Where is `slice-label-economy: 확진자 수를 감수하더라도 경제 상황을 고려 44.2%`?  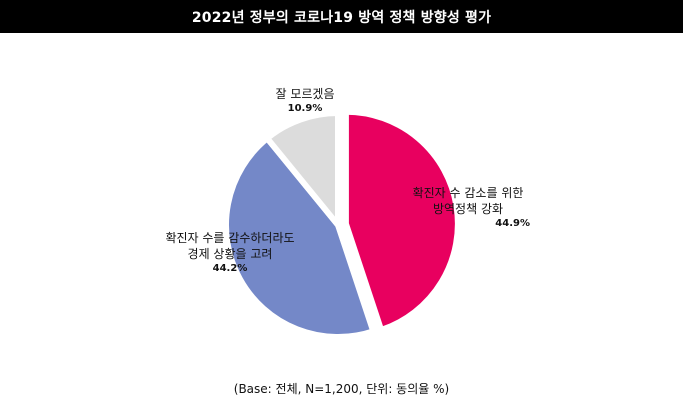 slice-label-economy: 확진자 수를 감수하더라도 경제 상황을 고려 44.2% is located at coordinates (230, 252).